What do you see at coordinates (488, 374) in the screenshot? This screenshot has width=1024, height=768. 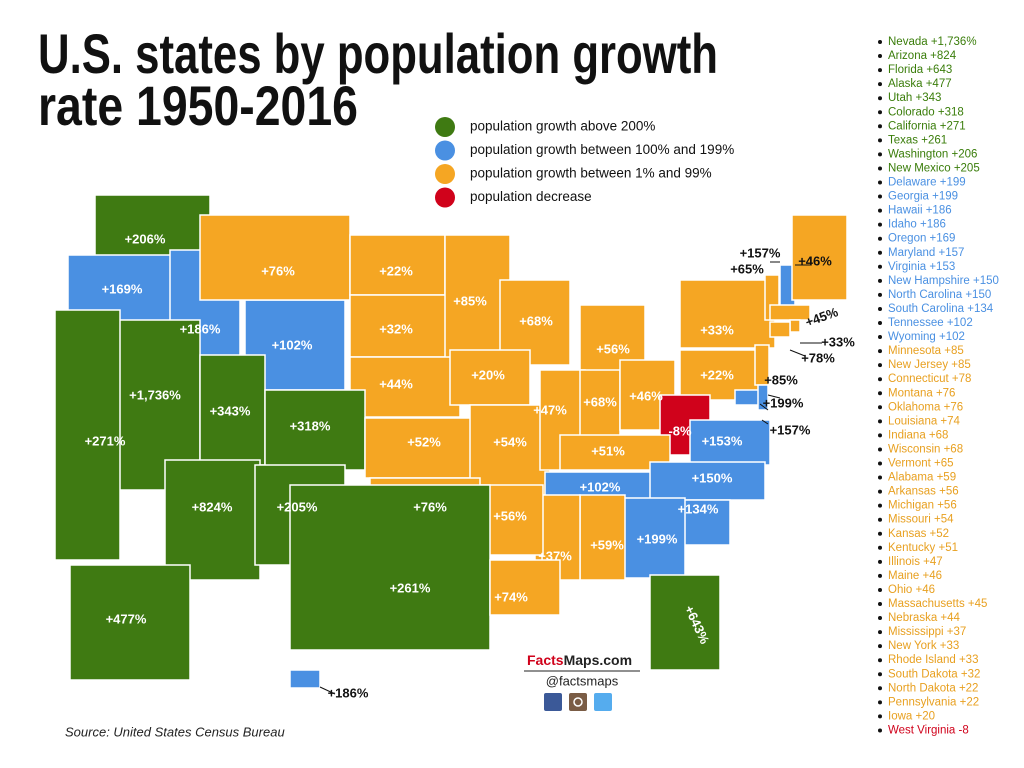 I see `state-label: +20%` at bounding box center [488, 374].